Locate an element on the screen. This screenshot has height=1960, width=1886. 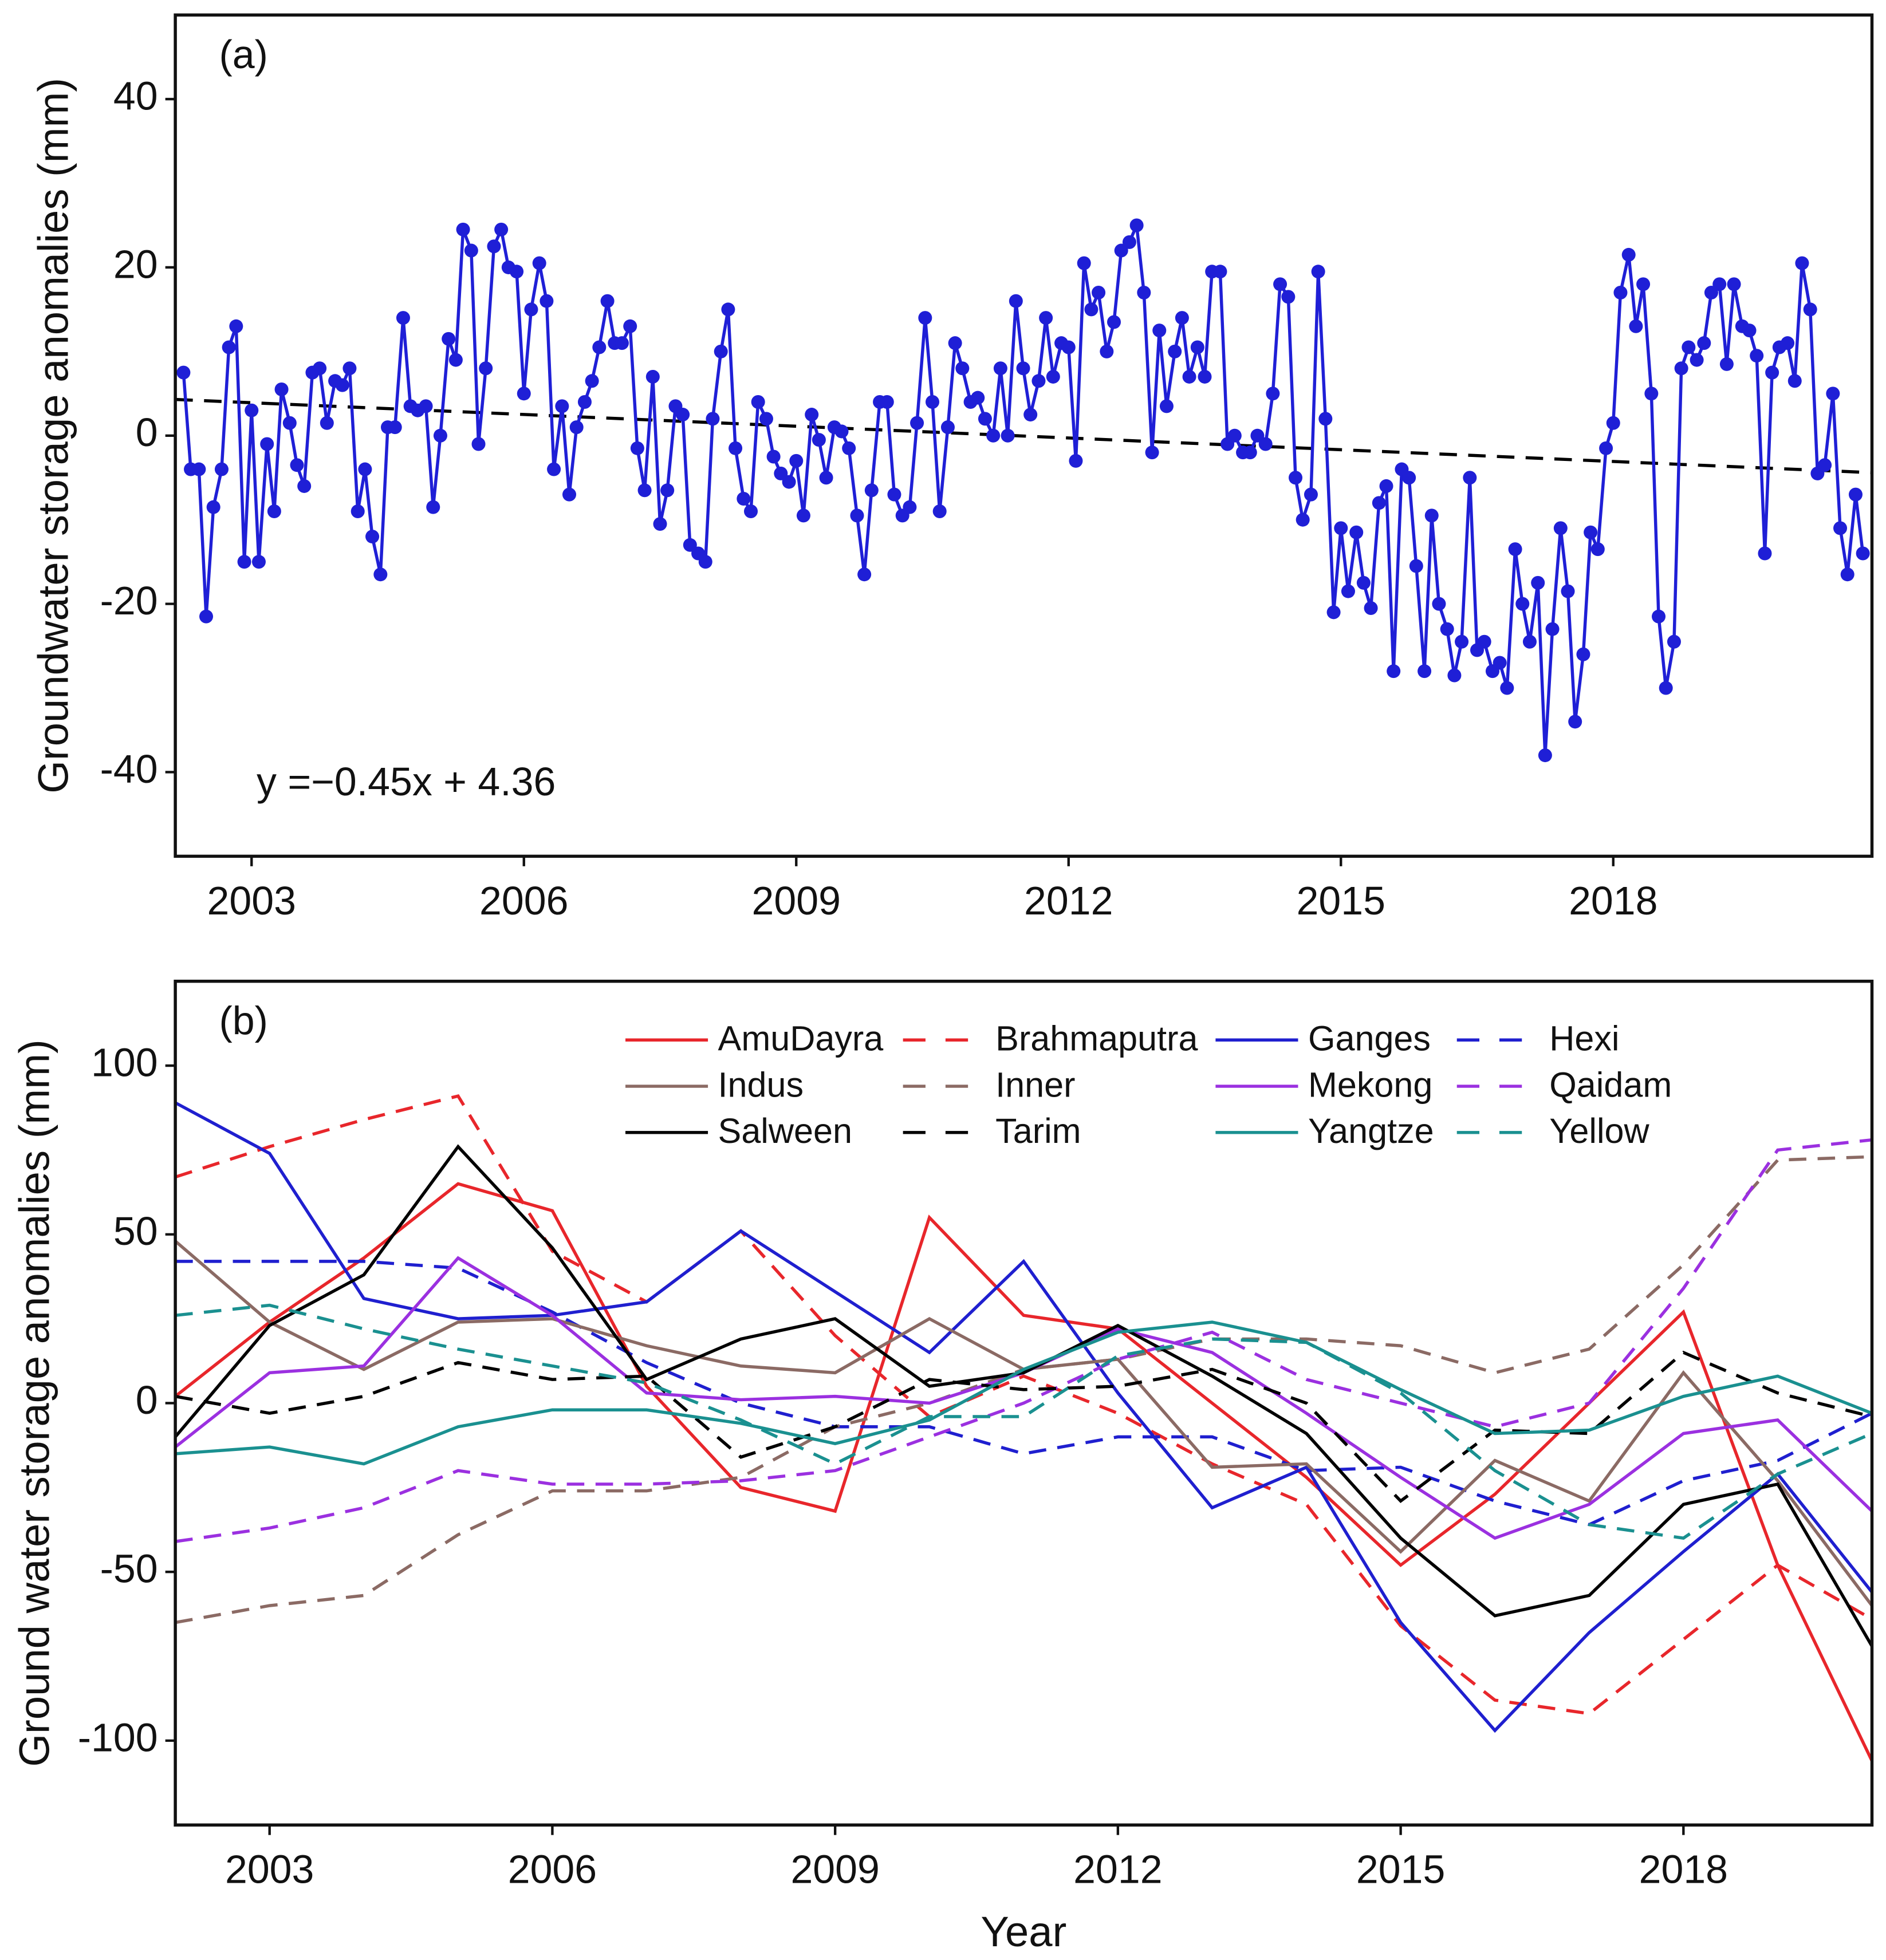
x-tick-label: 2009 is located at coordinates (796, 900).